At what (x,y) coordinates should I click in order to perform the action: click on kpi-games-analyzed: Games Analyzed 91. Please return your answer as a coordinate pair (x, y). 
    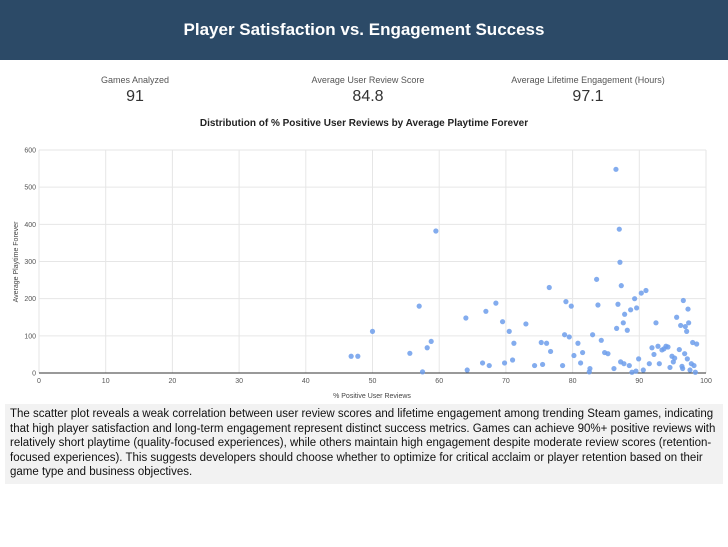
    Looking at the image, I should click on (135, 91).